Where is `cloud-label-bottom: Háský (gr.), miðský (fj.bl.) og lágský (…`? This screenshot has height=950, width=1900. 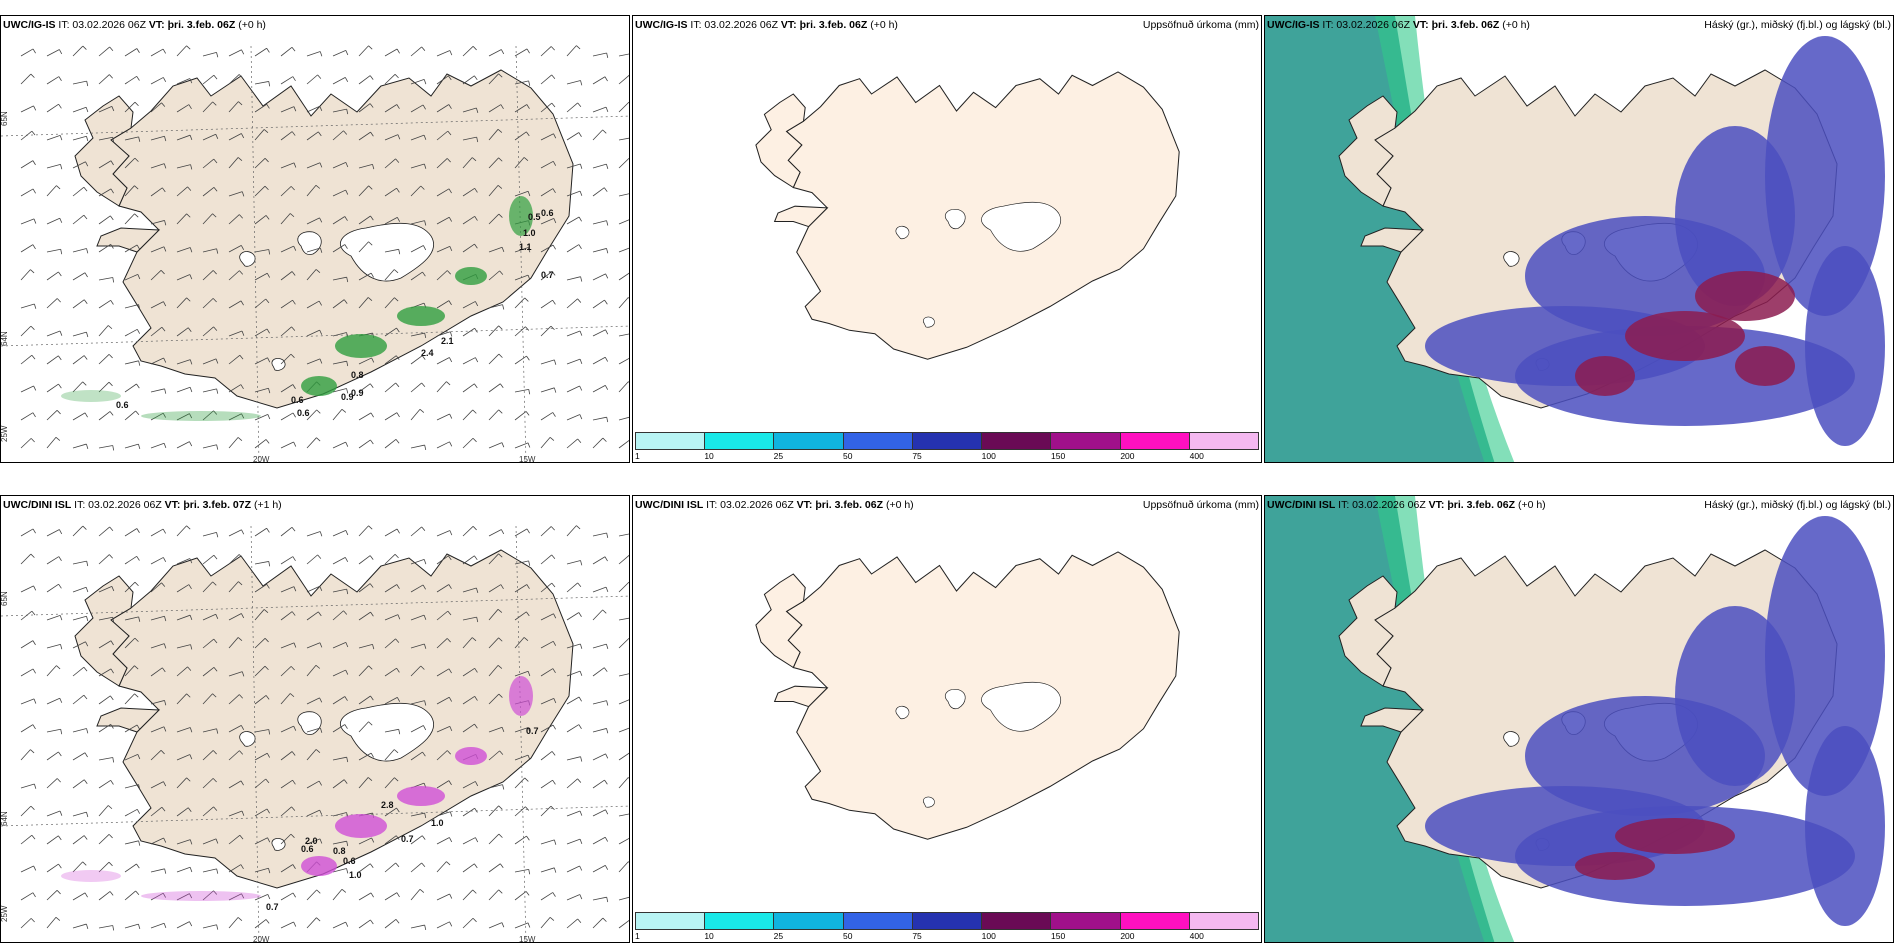
cloud-label-bottom: Háský (gr.), miðský (fj.bl.) og lágský (… is located at coordinates (1797, 505).